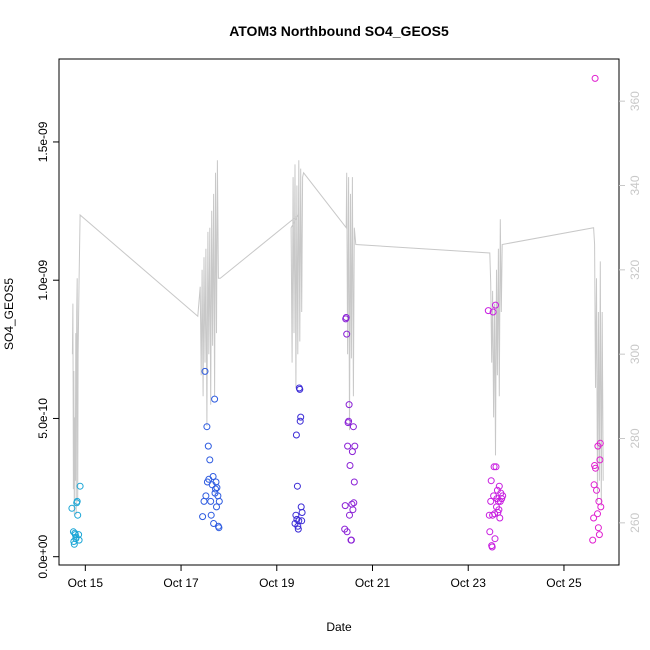  Describe the element at coordinates (635, 185) in the screenshot. I see `y2-tick-label: 340` at that location.